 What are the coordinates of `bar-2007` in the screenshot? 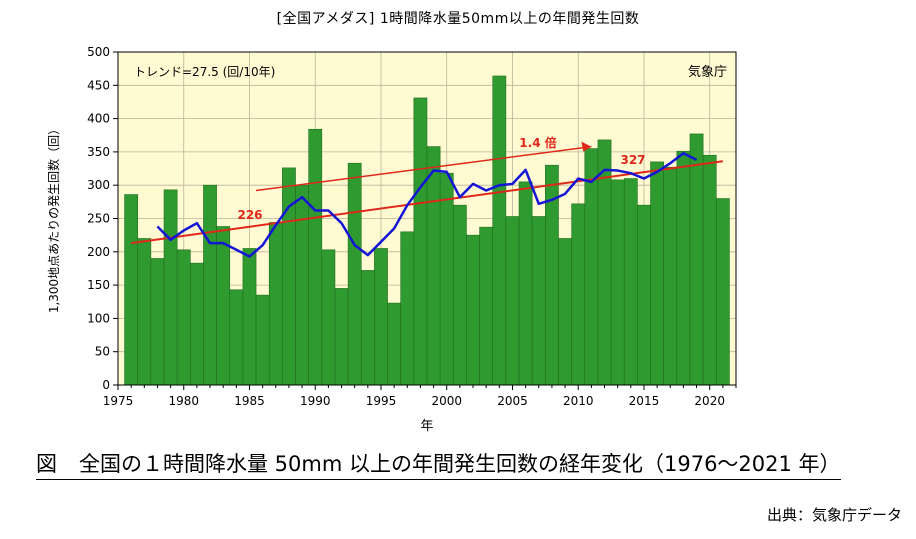 It's located at (538, 301).